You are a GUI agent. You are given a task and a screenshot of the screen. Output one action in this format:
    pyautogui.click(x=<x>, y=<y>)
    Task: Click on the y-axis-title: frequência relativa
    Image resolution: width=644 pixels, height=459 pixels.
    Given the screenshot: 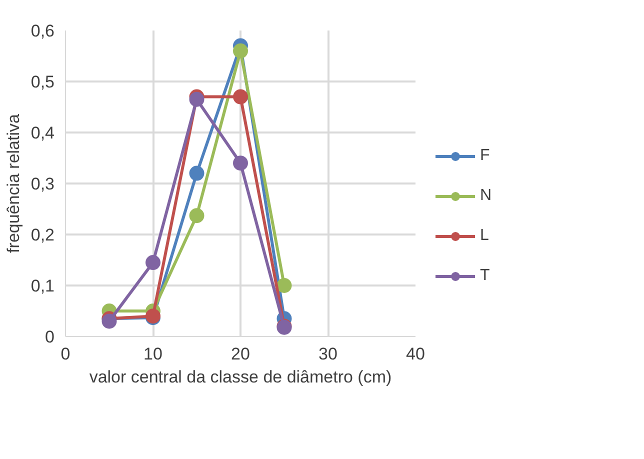 What is the action you would take?
    pyautogui.click(x=13, y=183)
    